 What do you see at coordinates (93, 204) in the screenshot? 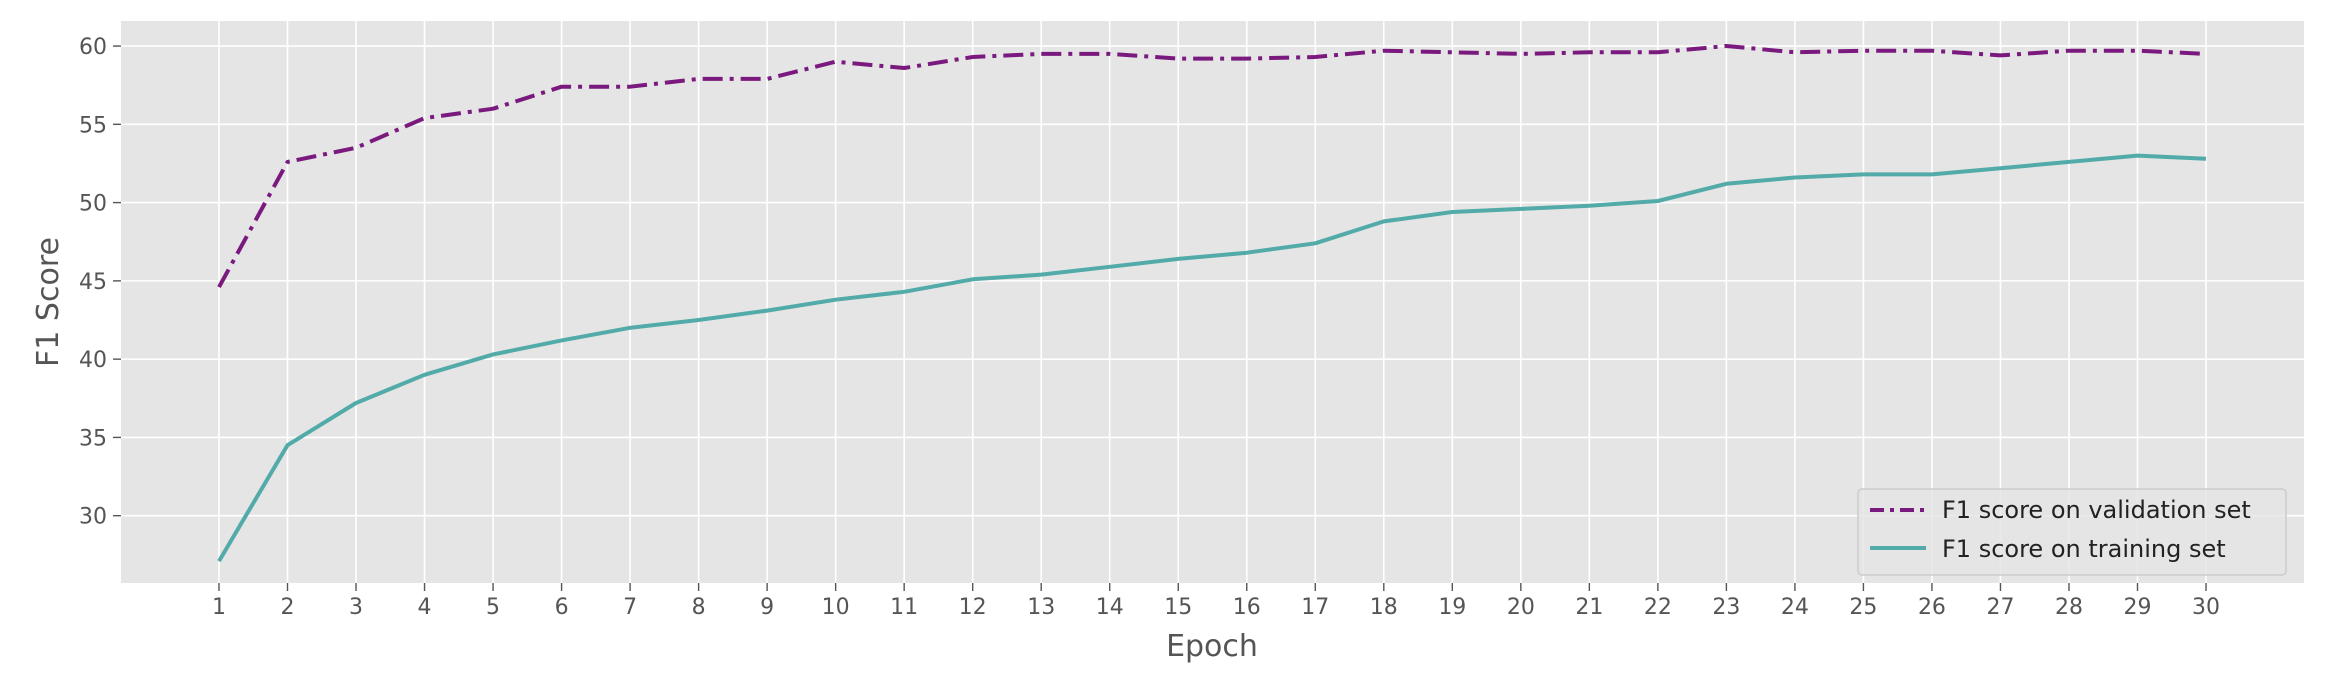
I see `y-tick-label: 50` at bounding box center [93, 204].